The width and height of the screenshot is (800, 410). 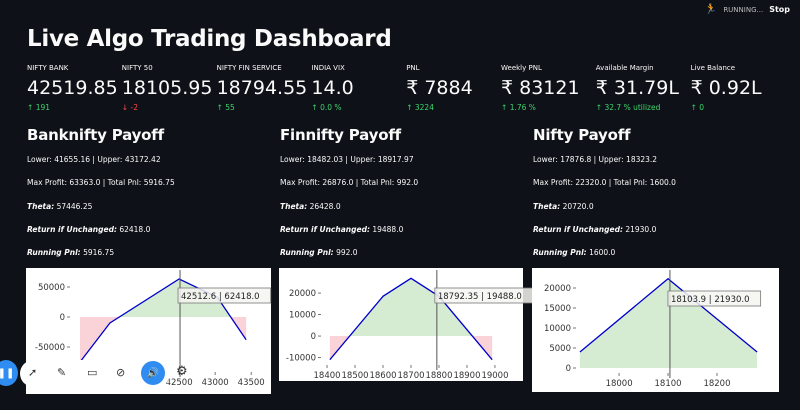 I want to click on y-tick-label: -10000, so click(x=301, y=359).